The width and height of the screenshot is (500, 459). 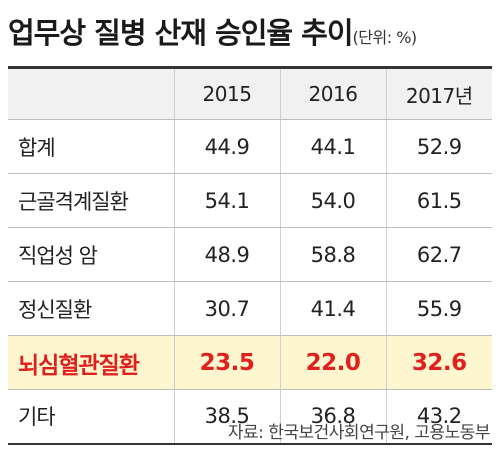 I want to click on title-row: 업무상 질병 산재 승인율 추이(단위: %), so click(x=250, y=36).